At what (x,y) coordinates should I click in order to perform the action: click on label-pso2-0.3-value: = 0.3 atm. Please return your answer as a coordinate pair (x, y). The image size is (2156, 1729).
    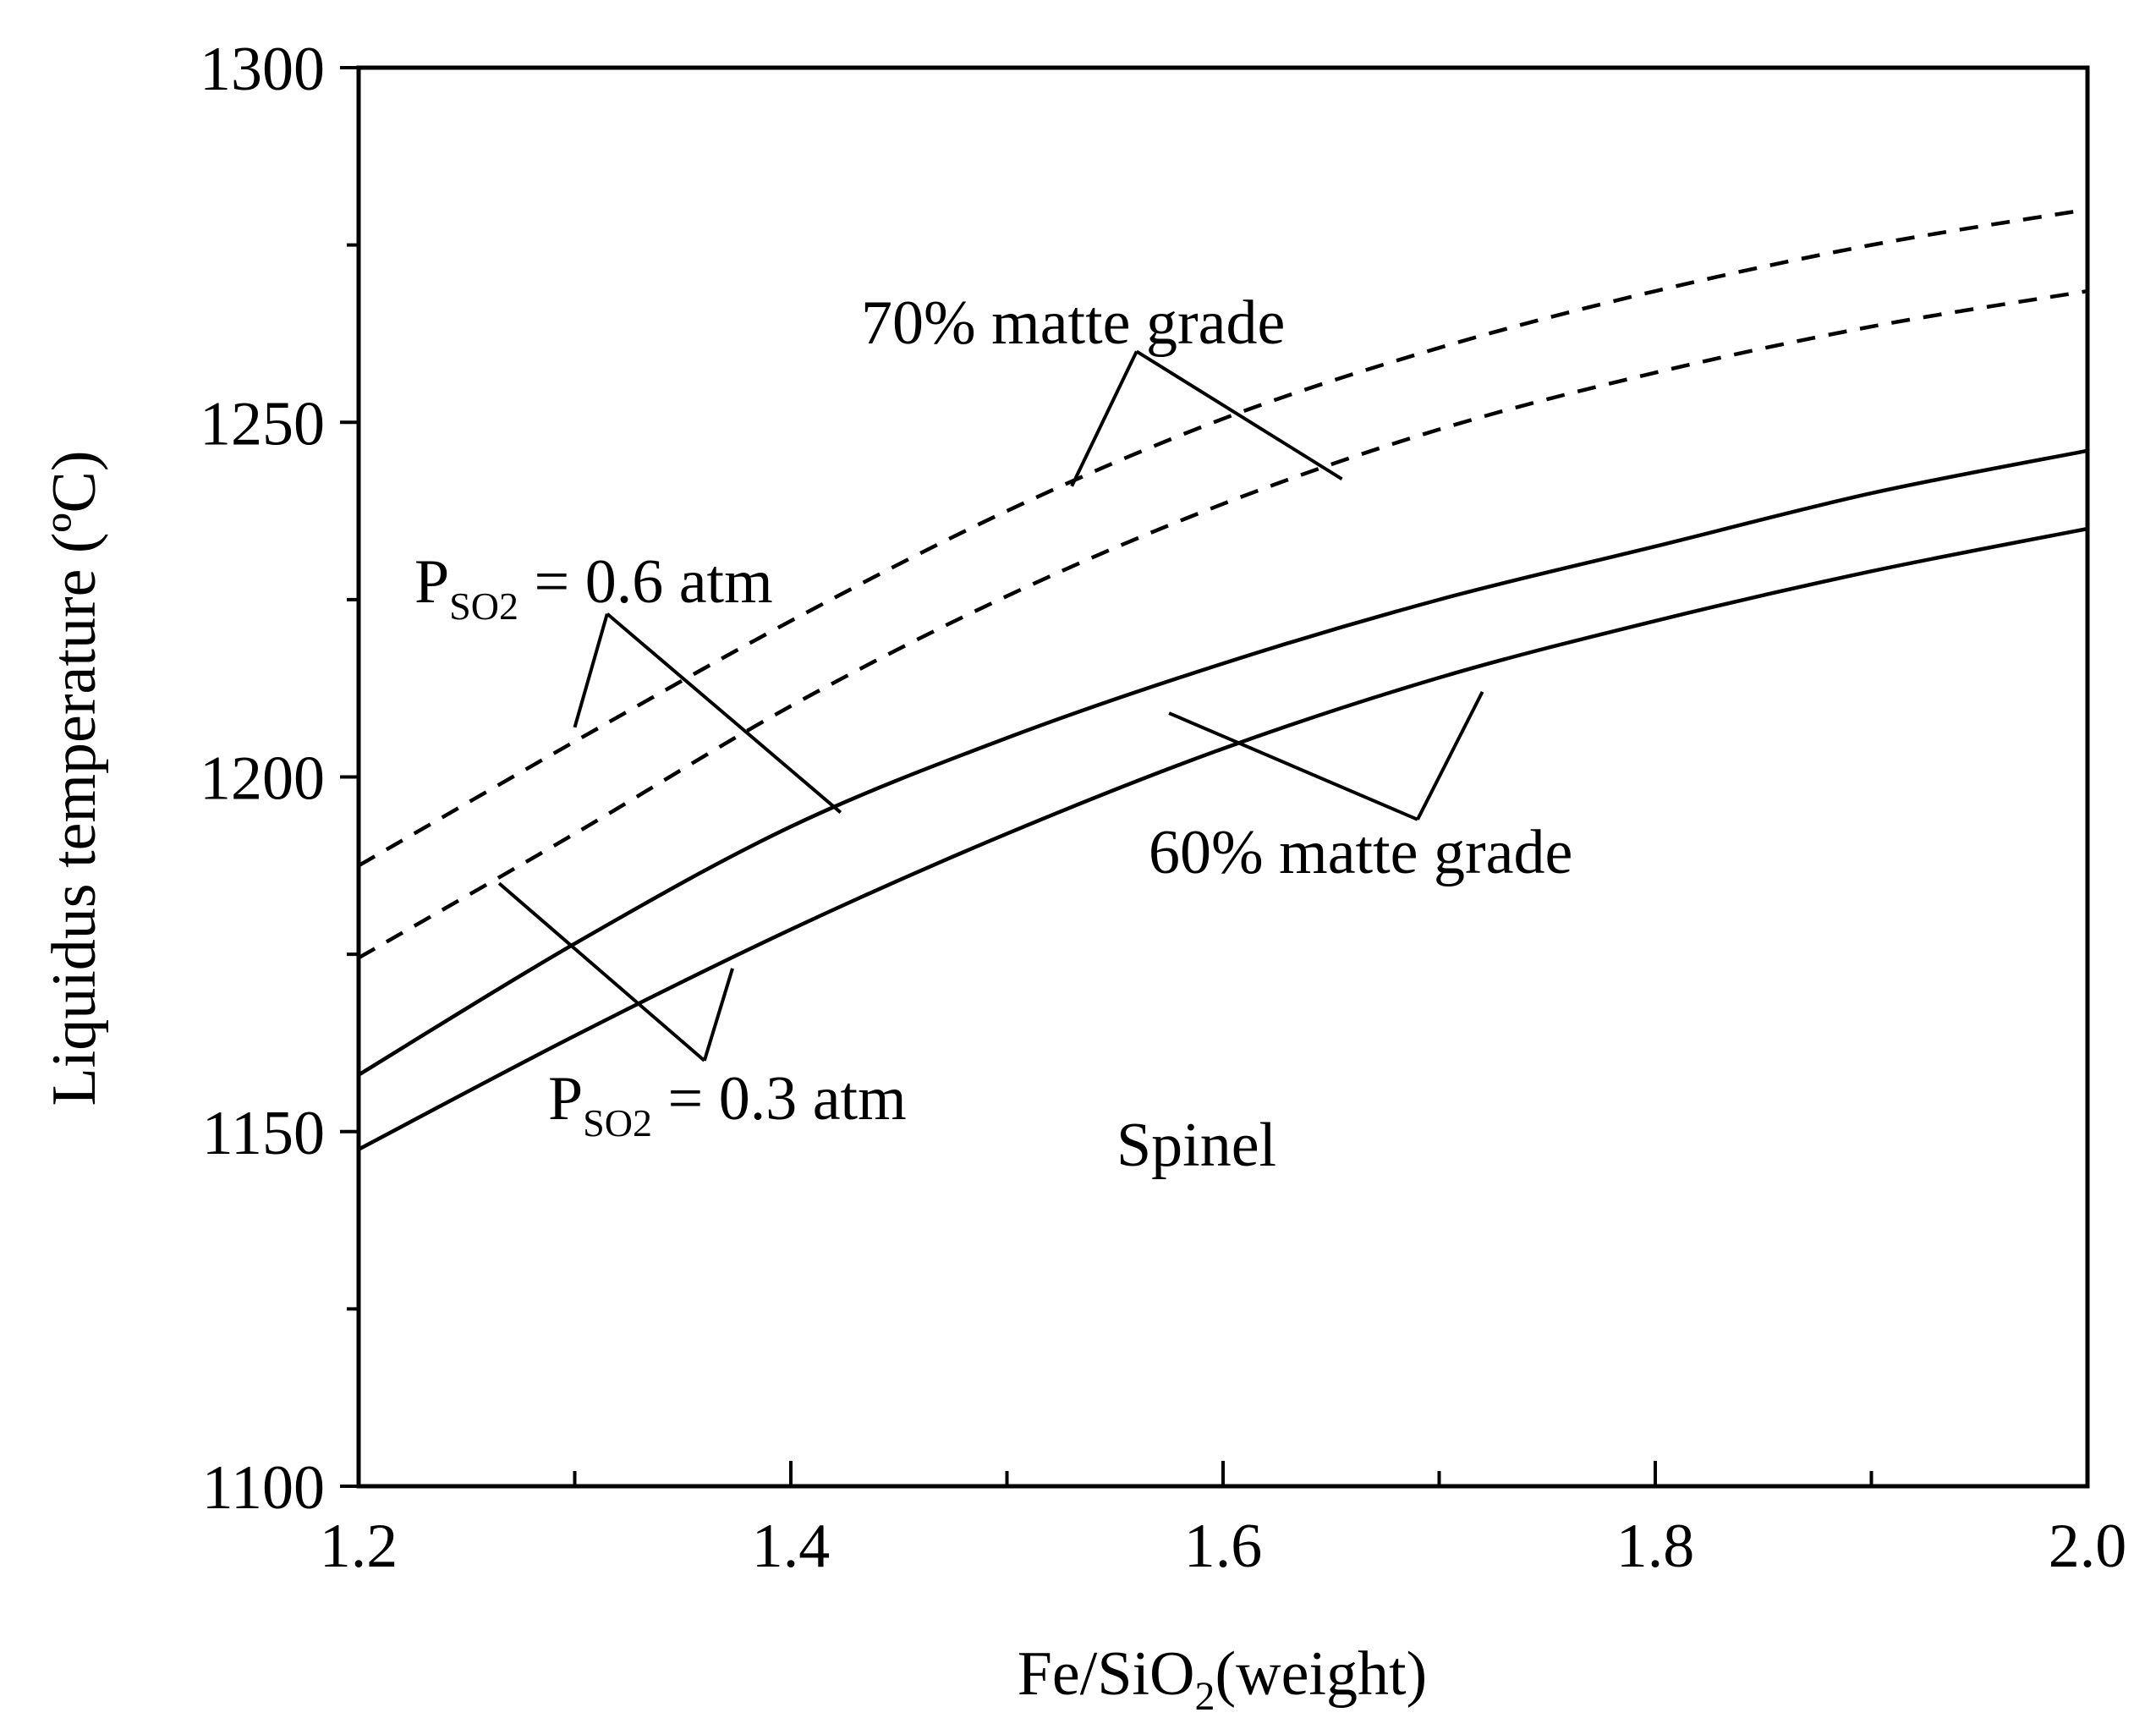
    Looking at the image, I should click on (780, 1099).